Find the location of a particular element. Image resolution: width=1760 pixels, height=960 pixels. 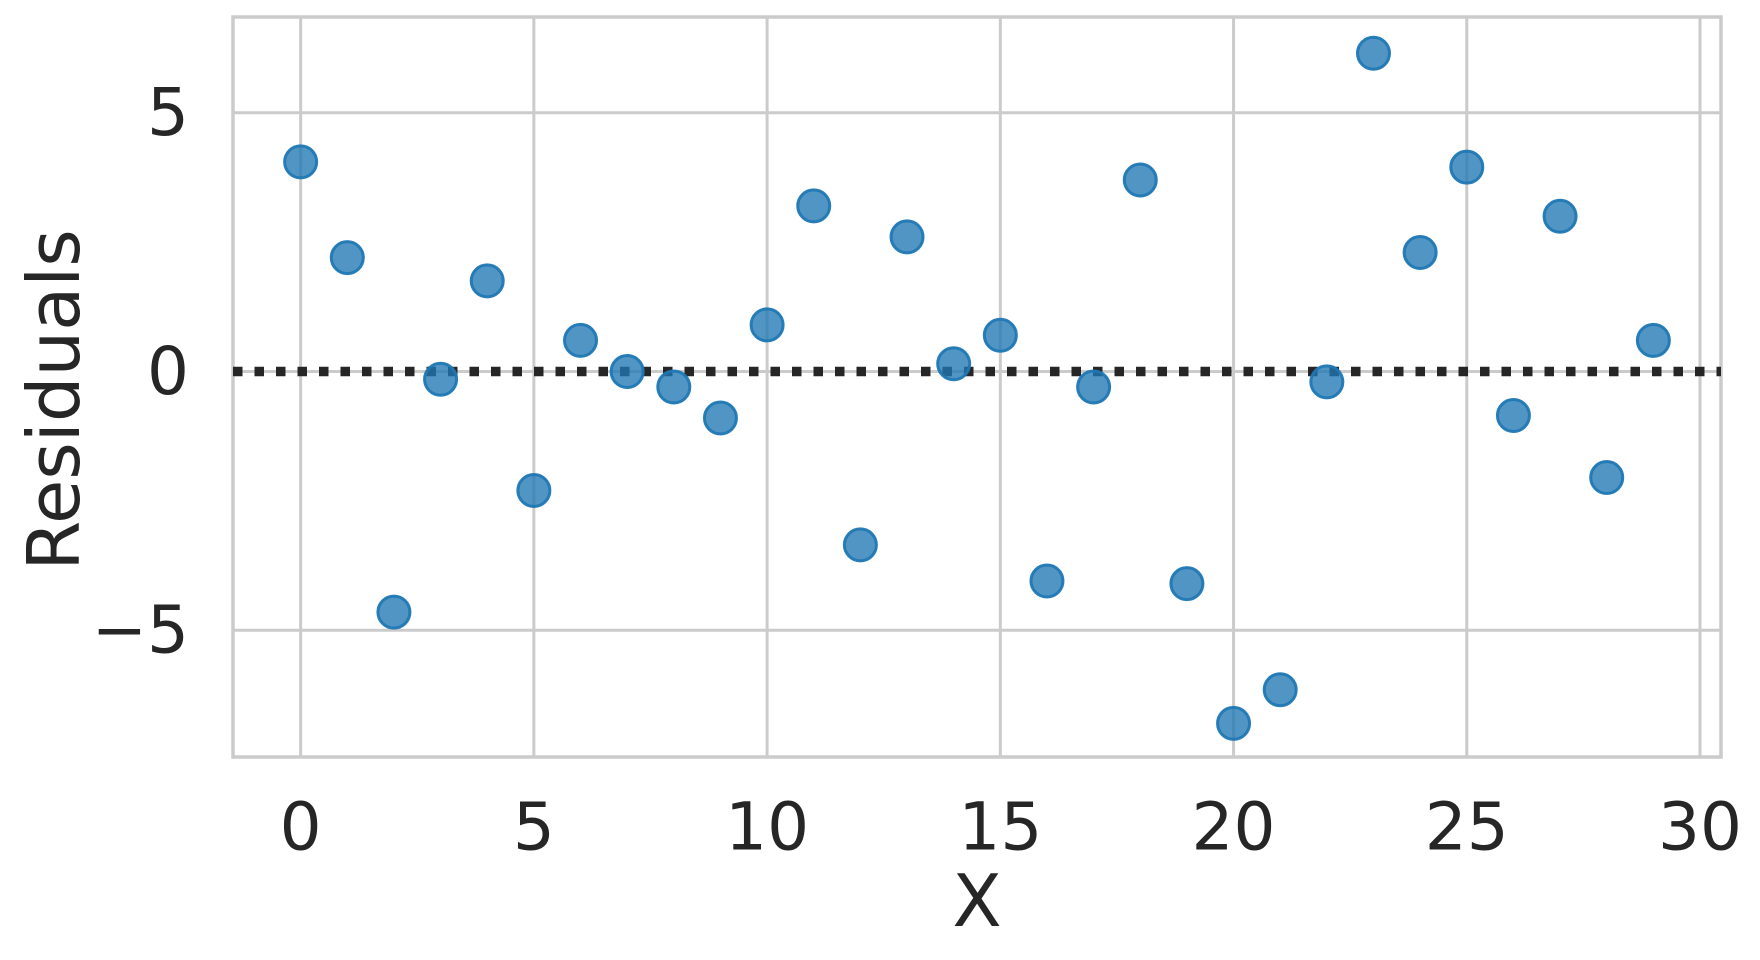

y-tick-label: −5 is located at coordinates (140, 630).